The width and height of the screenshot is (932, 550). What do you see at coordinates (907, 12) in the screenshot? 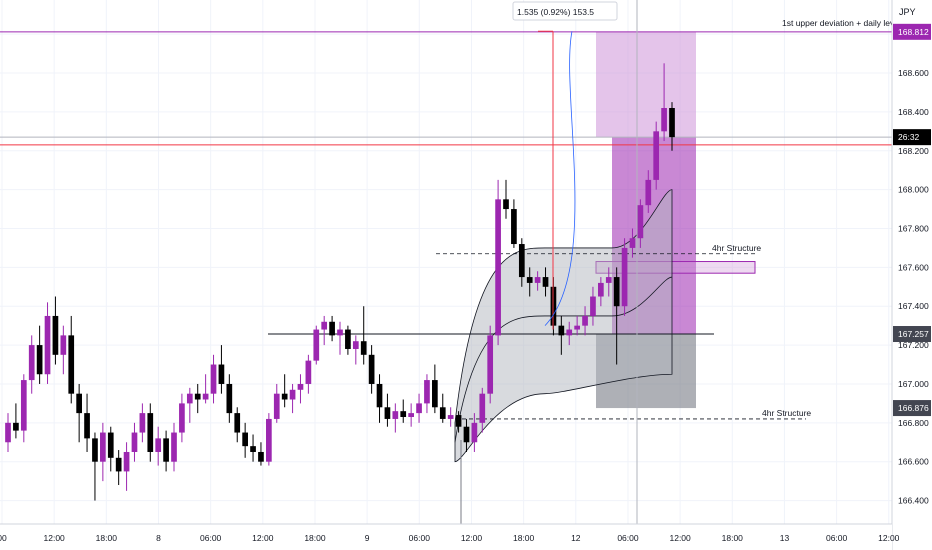
I see `currency-label: JPY` at bounding box center [907, 12].